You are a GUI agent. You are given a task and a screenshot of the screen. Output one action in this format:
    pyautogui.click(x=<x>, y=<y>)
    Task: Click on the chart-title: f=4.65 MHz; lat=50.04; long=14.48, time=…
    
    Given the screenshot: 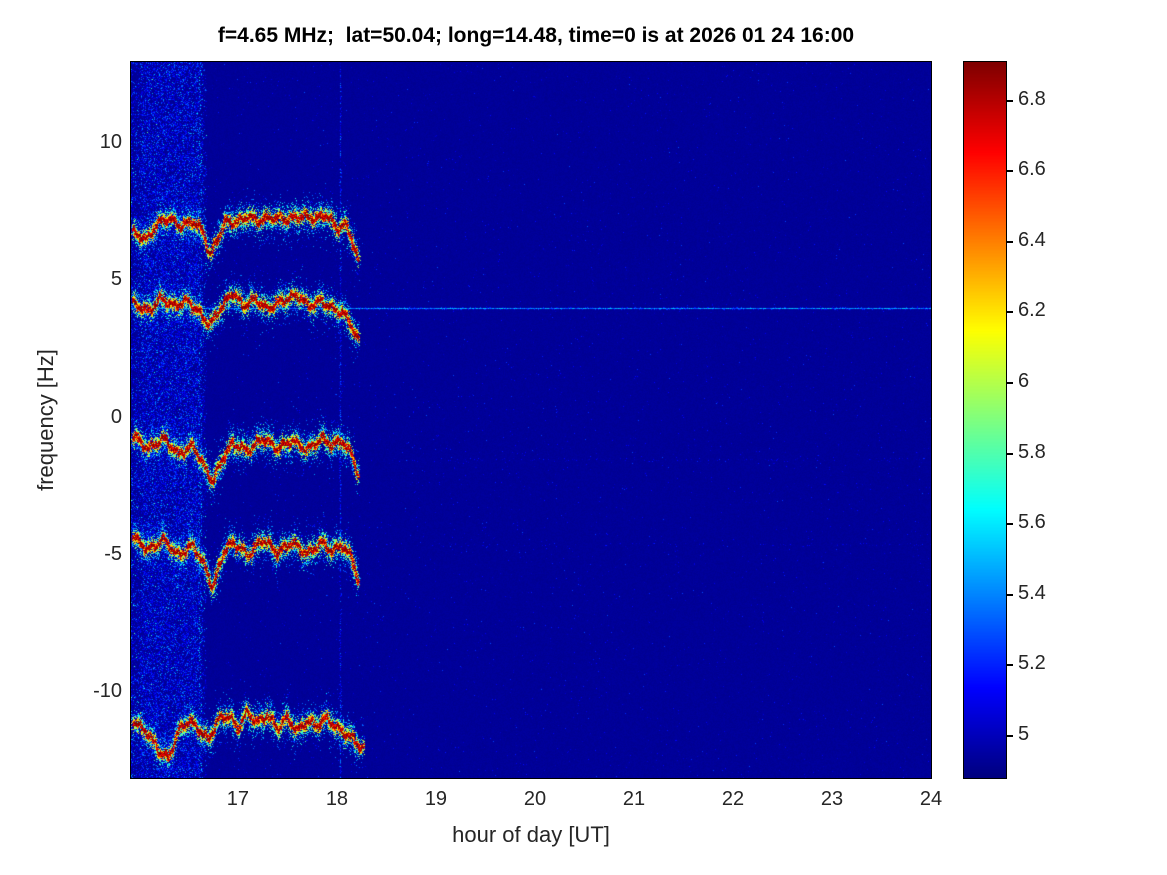 What is the action you would take?
    pyautogui.click(x=536, y=35)
    